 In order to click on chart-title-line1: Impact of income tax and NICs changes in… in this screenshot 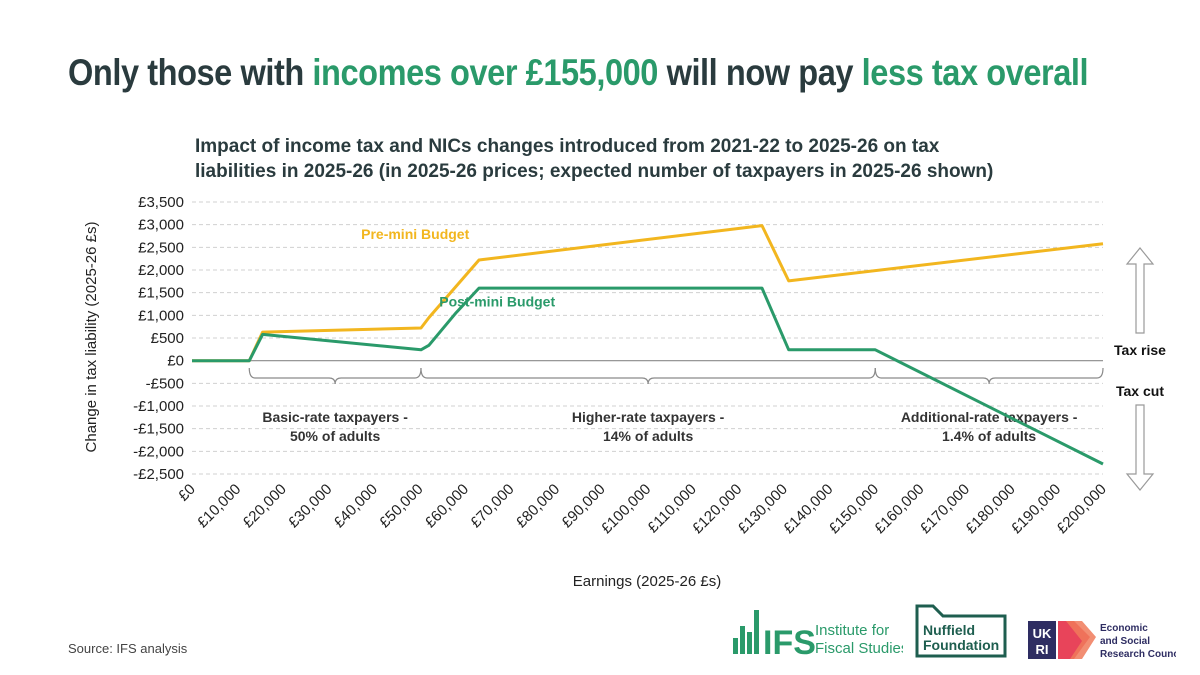, I will do `click(567, 146)`.